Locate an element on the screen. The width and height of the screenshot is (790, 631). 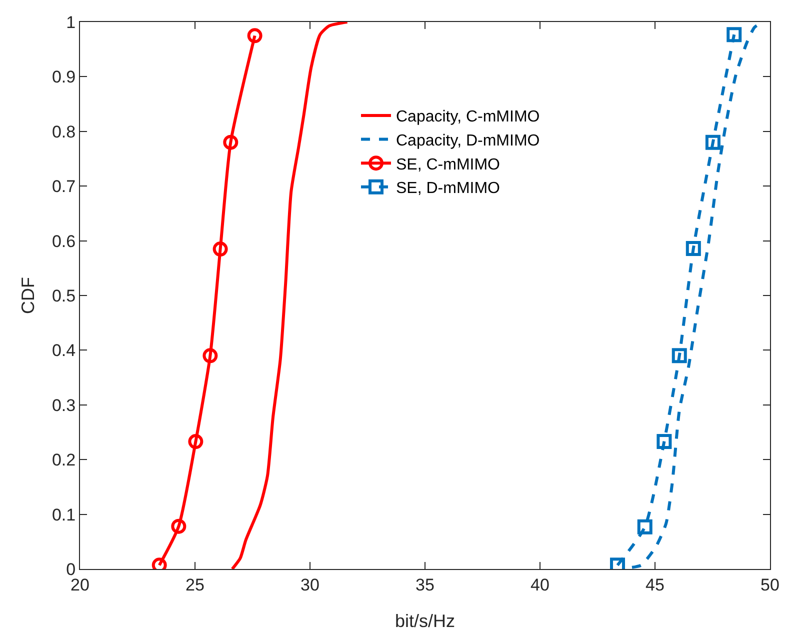
y-tick-label: 0.9 is located at coordinates (64, 77).